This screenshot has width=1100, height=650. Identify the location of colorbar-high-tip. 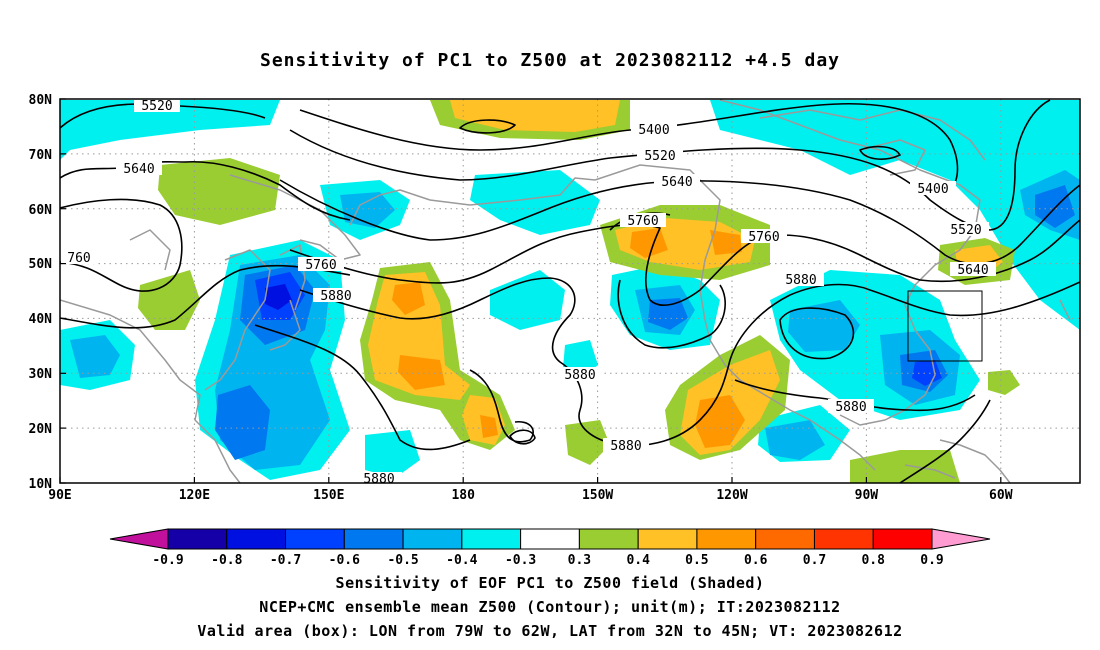
(961, 539).